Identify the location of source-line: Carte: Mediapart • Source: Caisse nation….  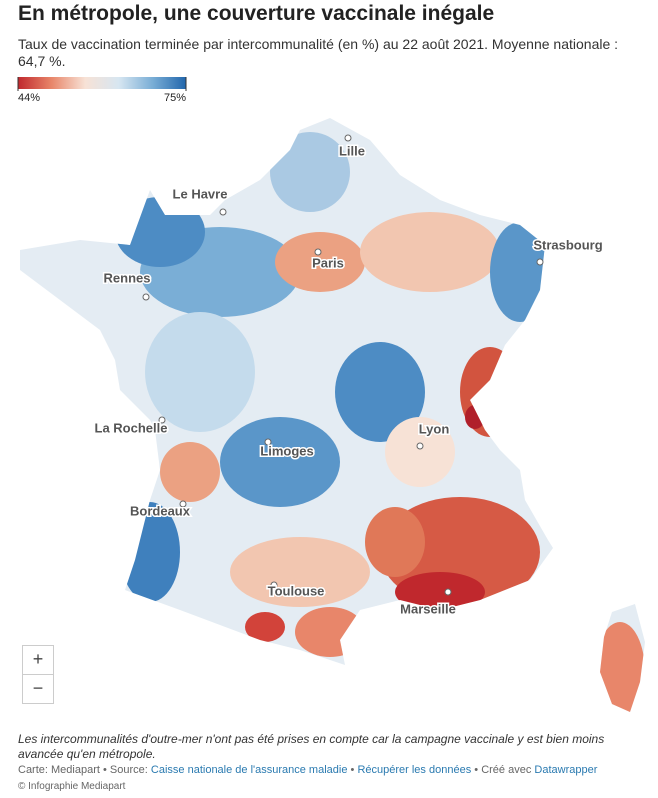
(307, 770).